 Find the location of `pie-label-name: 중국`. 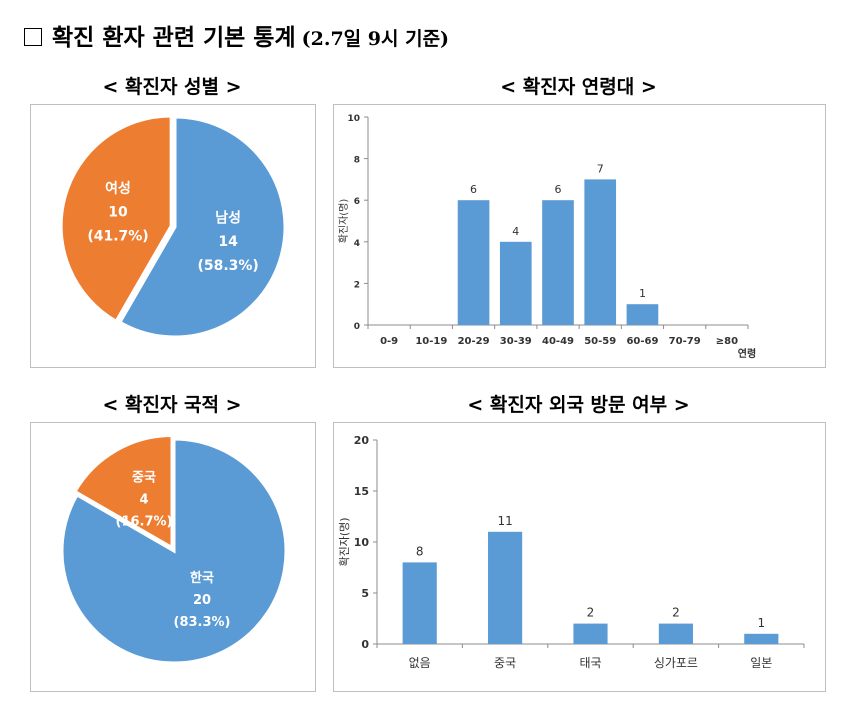

pie-label-name: 중국 is located at coordinates (144, 477).